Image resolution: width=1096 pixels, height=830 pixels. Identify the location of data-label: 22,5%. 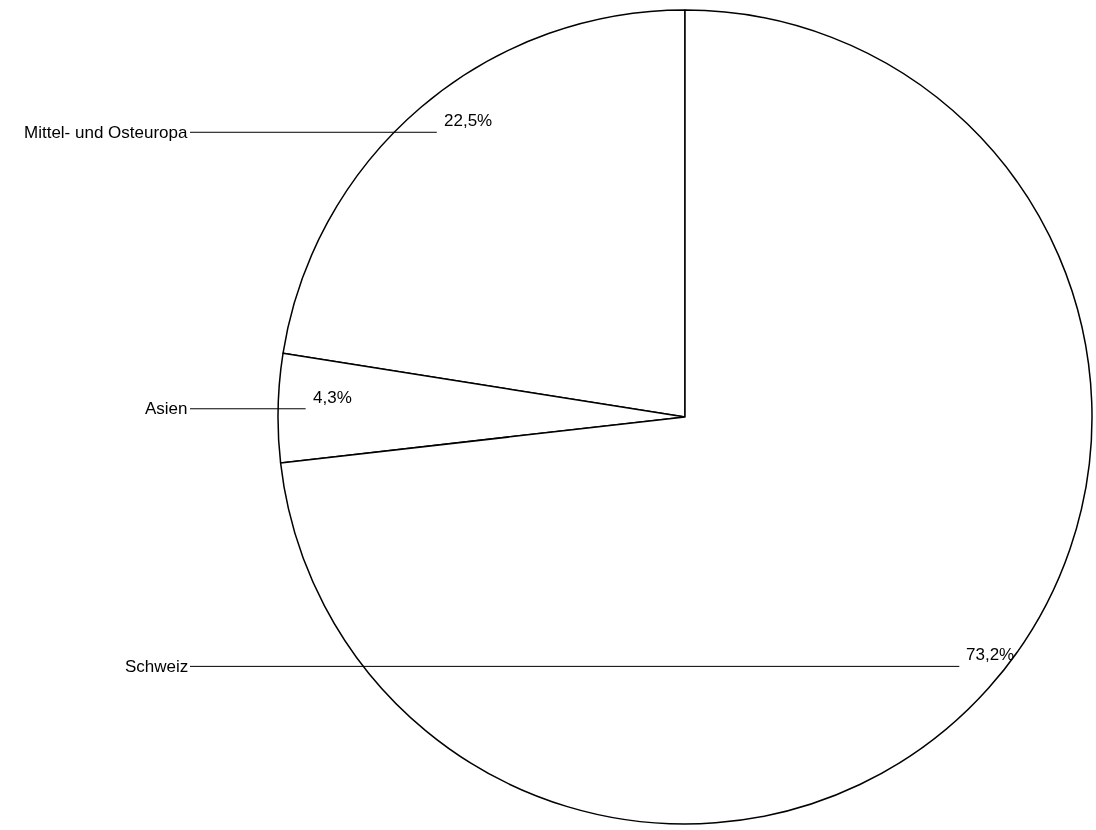
(468, 120).